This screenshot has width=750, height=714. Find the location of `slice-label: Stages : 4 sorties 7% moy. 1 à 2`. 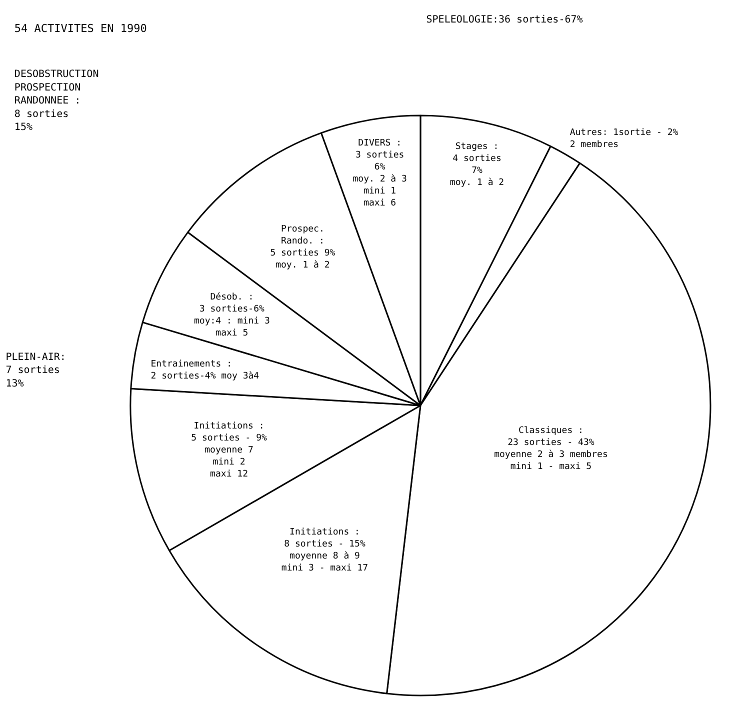

slice-label: Stages : 4 sorties 7% moy. 1 à 2 is located at coordinates (477, 165).